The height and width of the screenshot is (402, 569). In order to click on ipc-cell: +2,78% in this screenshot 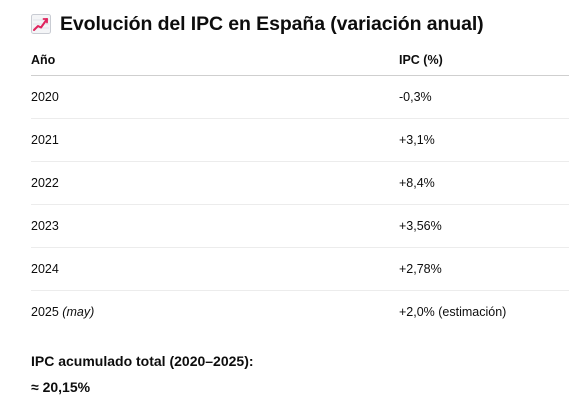, I will do `click(484, 269)`.